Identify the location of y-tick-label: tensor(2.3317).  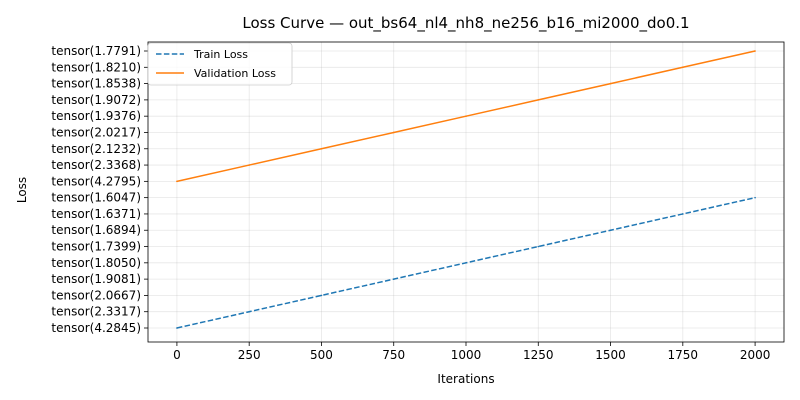
(96, 312).